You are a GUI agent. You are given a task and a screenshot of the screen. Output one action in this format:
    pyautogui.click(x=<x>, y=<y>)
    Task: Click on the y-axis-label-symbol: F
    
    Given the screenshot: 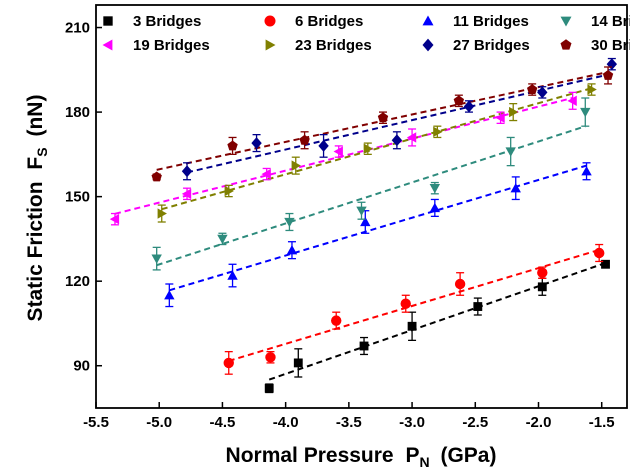 What is the action you would take?
    pyautogui.click(x=35, y=163)
    